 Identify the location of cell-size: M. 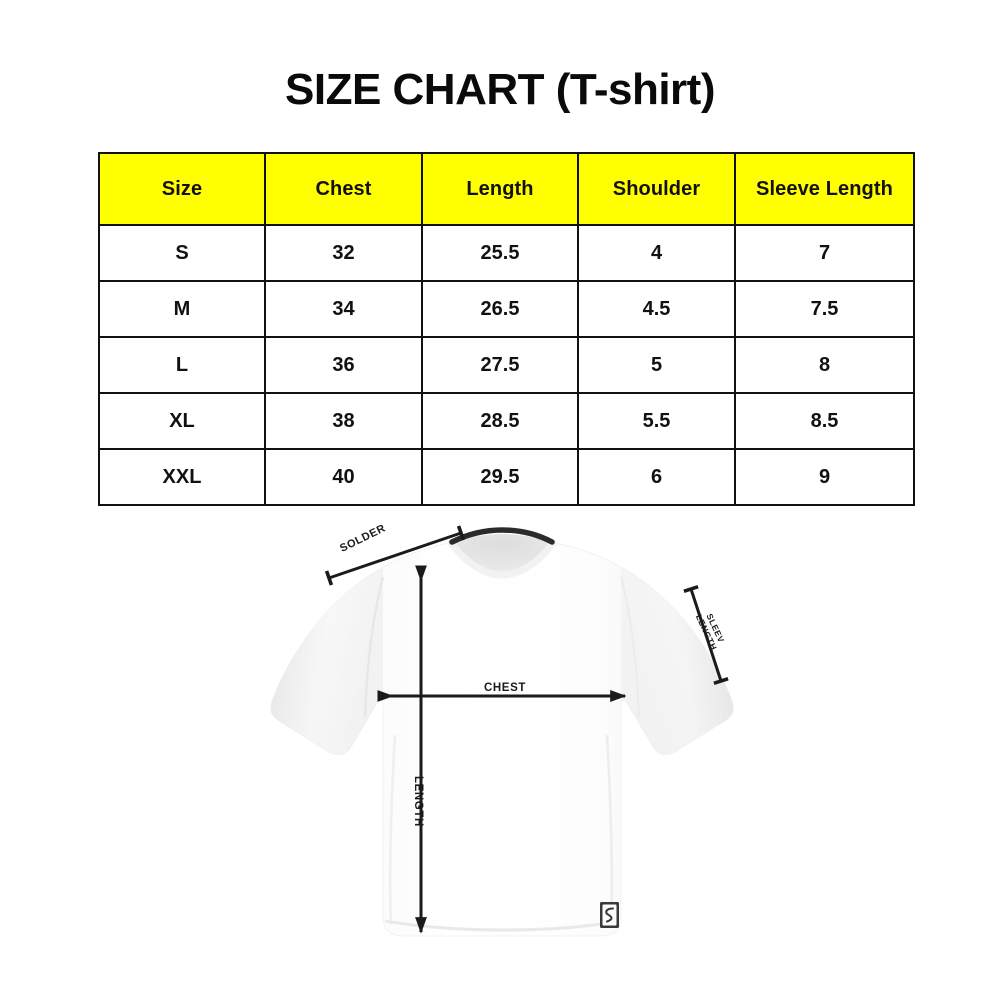
(182, 309).